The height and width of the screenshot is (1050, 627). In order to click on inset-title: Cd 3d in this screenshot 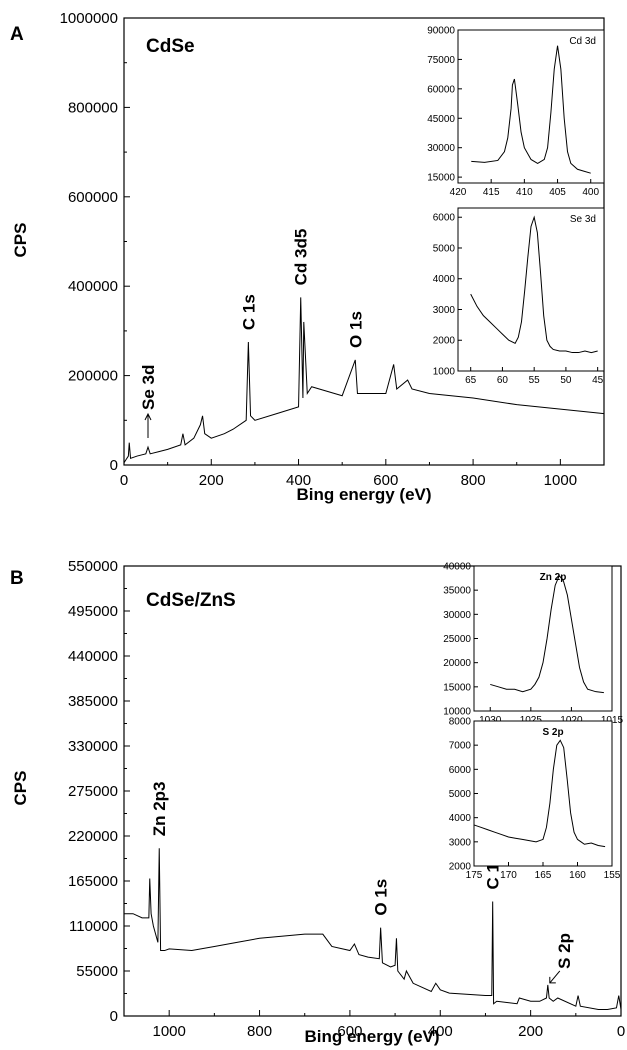, I will do `click(582, 41)`.